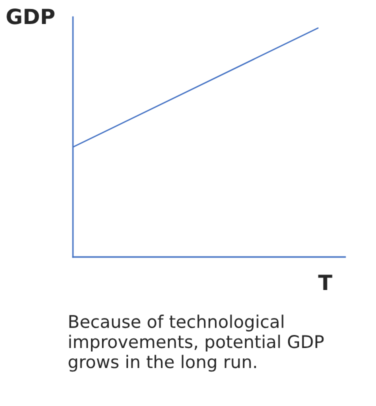 The height and width of the screenshot is (406, 376). What do you see at coordinates (196, 343) in the screenshot?
I see `text: Because of technological improvements, potential GDP grows in the long run.` at bounding box center [196, 343].